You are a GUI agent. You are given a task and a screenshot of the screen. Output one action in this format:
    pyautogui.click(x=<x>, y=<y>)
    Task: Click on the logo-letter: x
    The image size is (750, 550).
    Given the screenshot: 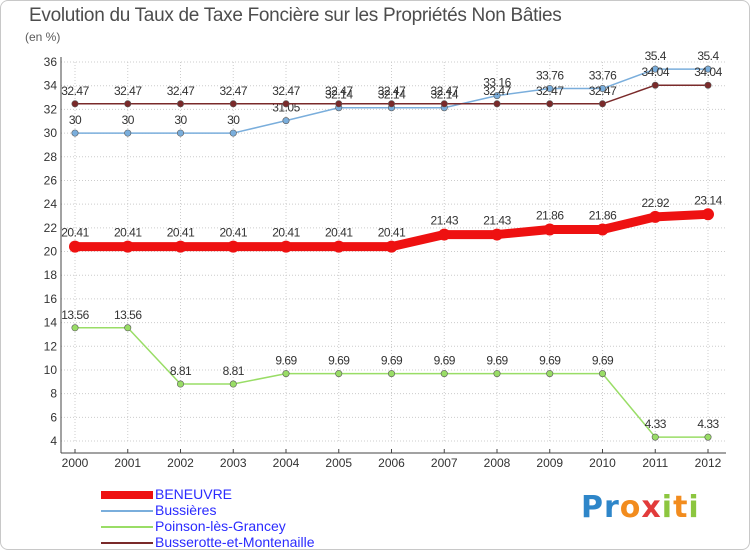 What is the action you would take?
    pyautogui.click(x=651, y=507)
    